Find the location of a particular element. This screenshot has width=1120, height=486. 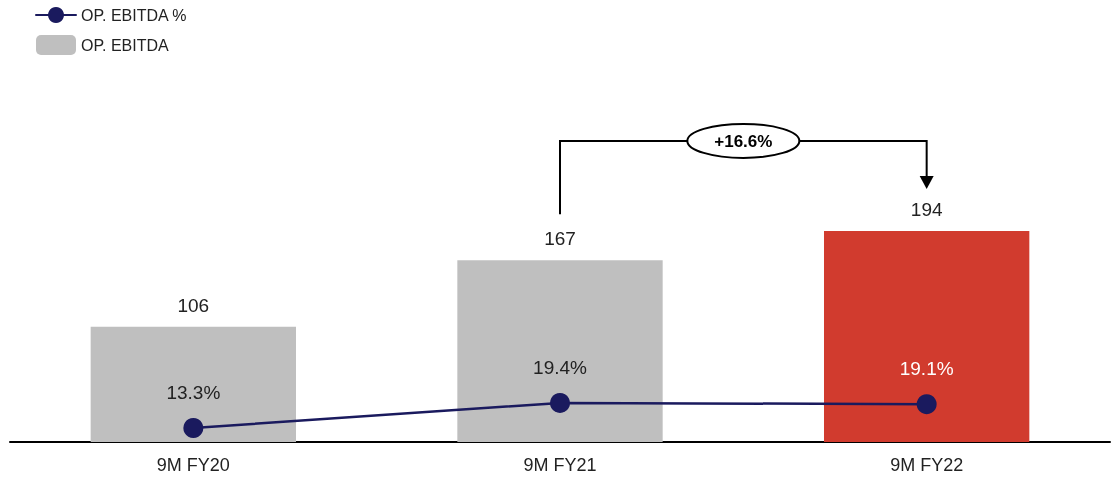

data-label: 106 is located at coordinates (193, 305).